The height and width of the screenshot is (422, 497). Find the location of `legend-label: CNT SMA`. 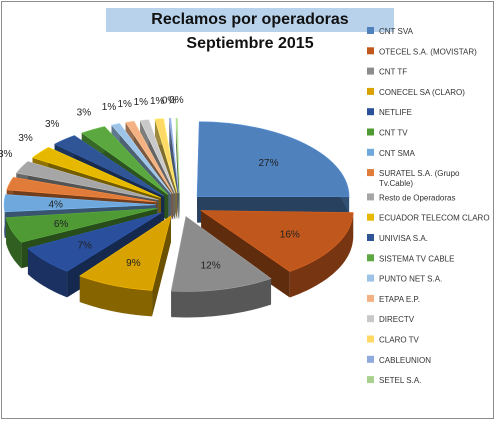

legend-label: CNT SMA is located at coordinates (397, 153).